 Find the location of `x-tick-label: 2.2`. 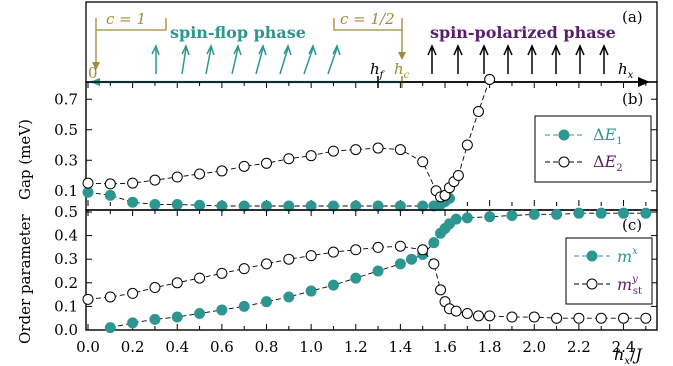

x-tick-label: 2.2 is located at coordinates (579, 347).